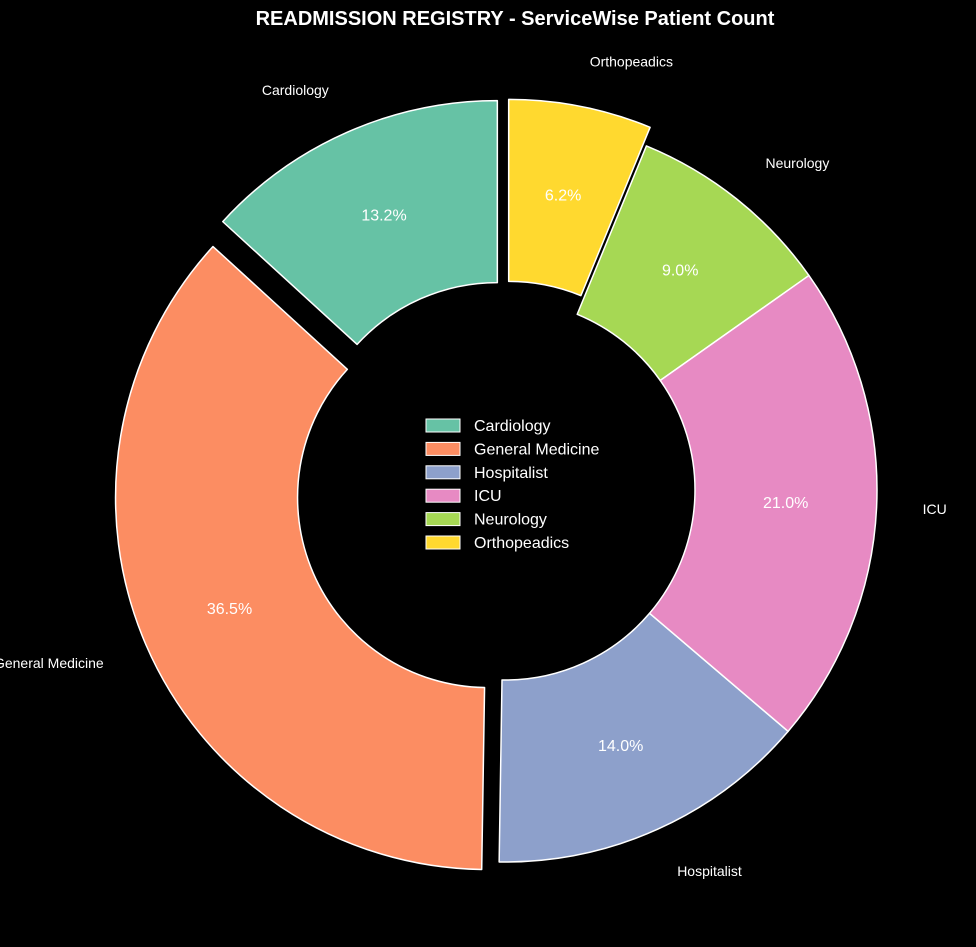  Describe the element at coordinates (798, 163) in the screenshot. I see `category-label-neurology: Neurology` at that location.